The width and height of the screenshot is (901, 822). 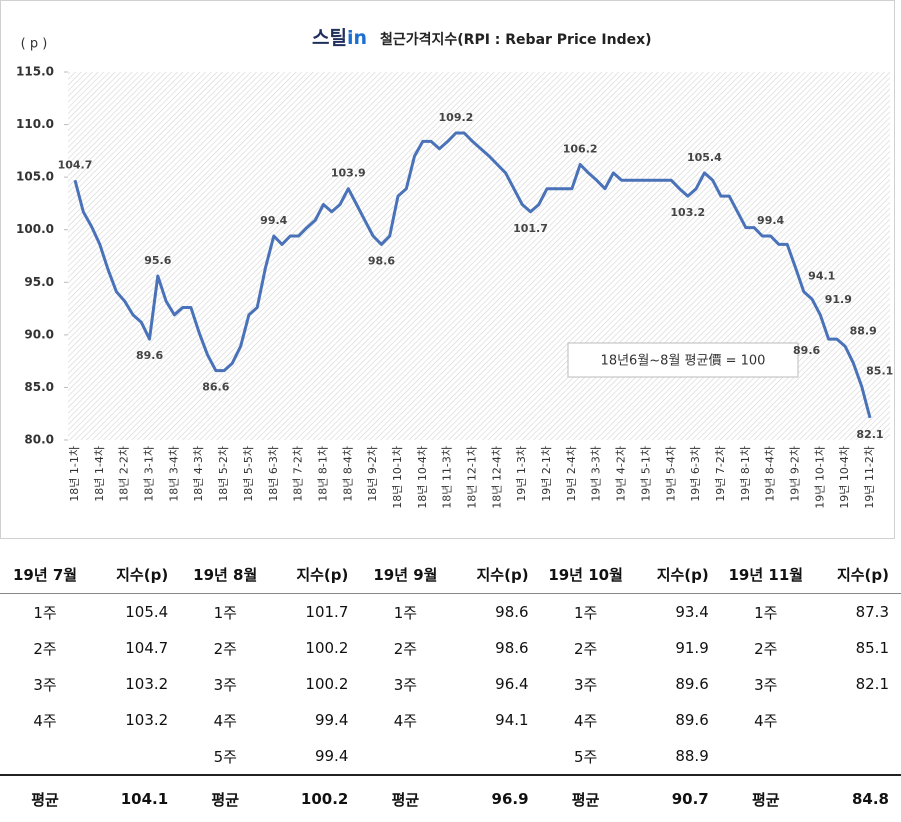 I want to click on data-label: 103.9, so click(x=348, y=173).